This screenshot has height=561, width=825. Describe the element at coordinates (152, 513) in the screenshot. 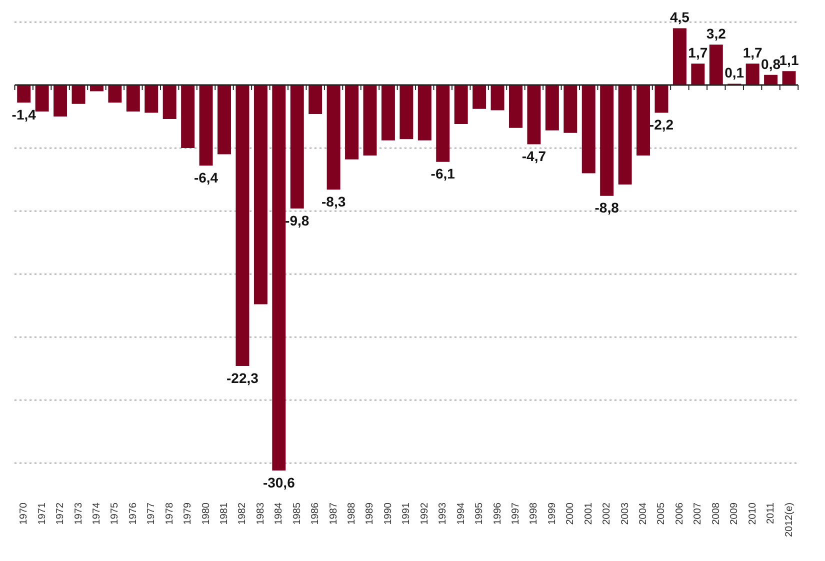

I see `x-tick-label: 1977` at that location.